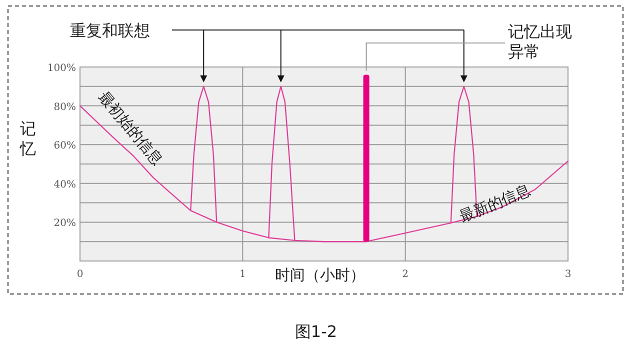 The image size is (632, 355). Describe the element at coordinates (320, 275) in the screenshot. I see `x-axis-title: 时间（小时）` at that location.